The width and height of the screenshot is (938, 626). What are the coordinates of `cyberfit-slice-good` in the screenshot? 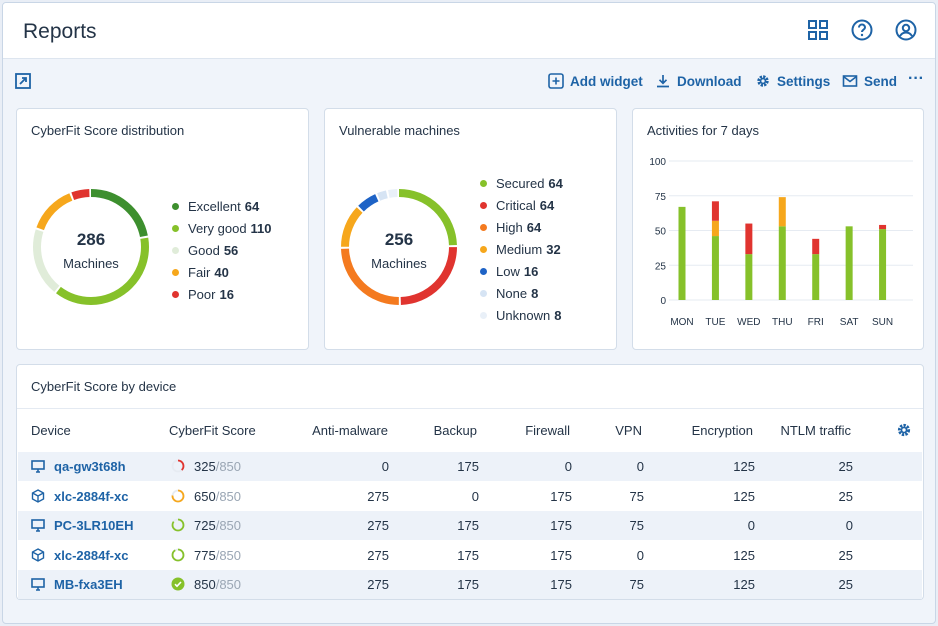 It's located at (91, 247).